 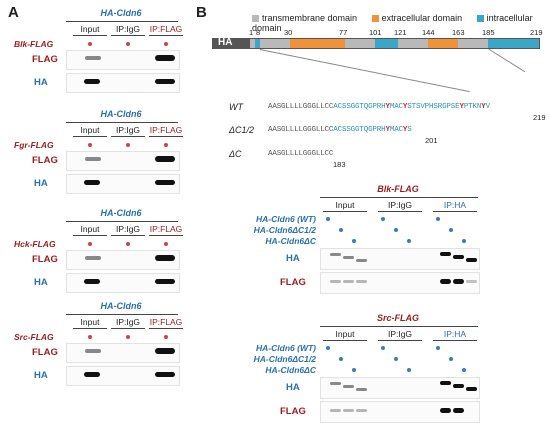 What do you see at coordinates (258, 32) in the screenshot?
I see `position-tick: 8` at bounding box center [258, 32].